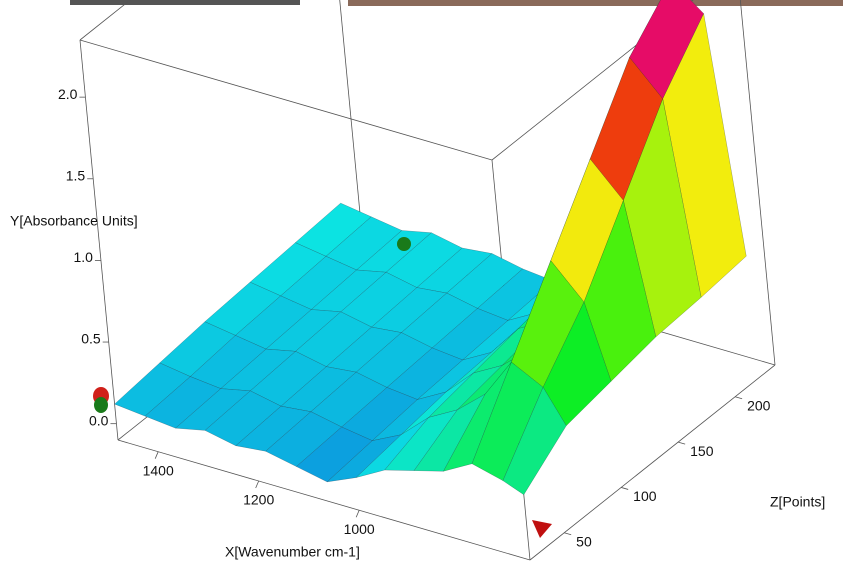 This screenshot has height=563, width=843. Describe the element at coordinates (534, 440) in the screenshot. I see `surface-patch` at that location.